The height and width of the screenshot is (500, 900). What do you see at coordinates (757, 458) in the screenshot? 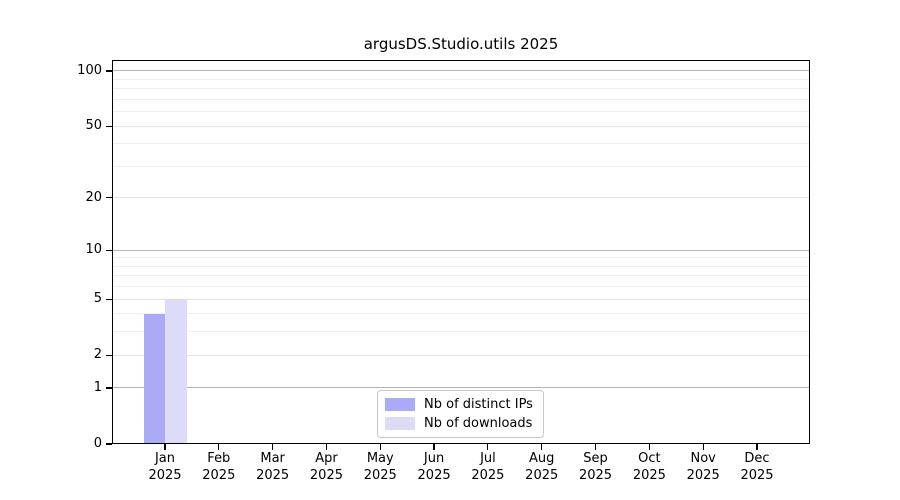
I see `month-label: Dec` at bounding box center [757, 458].